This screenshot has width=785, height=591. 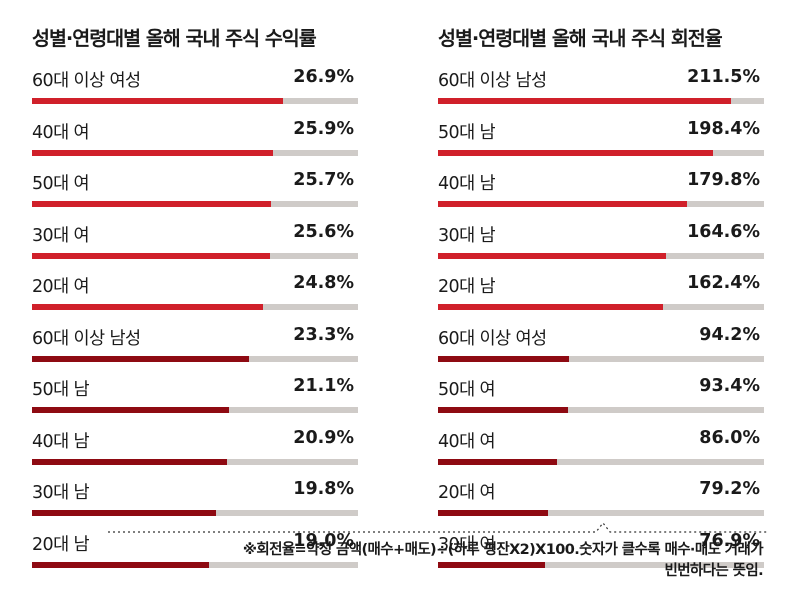 What do you see at coordinates (601, 453) in the screenshot?
I see `bar-row: 40대 여 86.0%` at bounding box center [601, 453].